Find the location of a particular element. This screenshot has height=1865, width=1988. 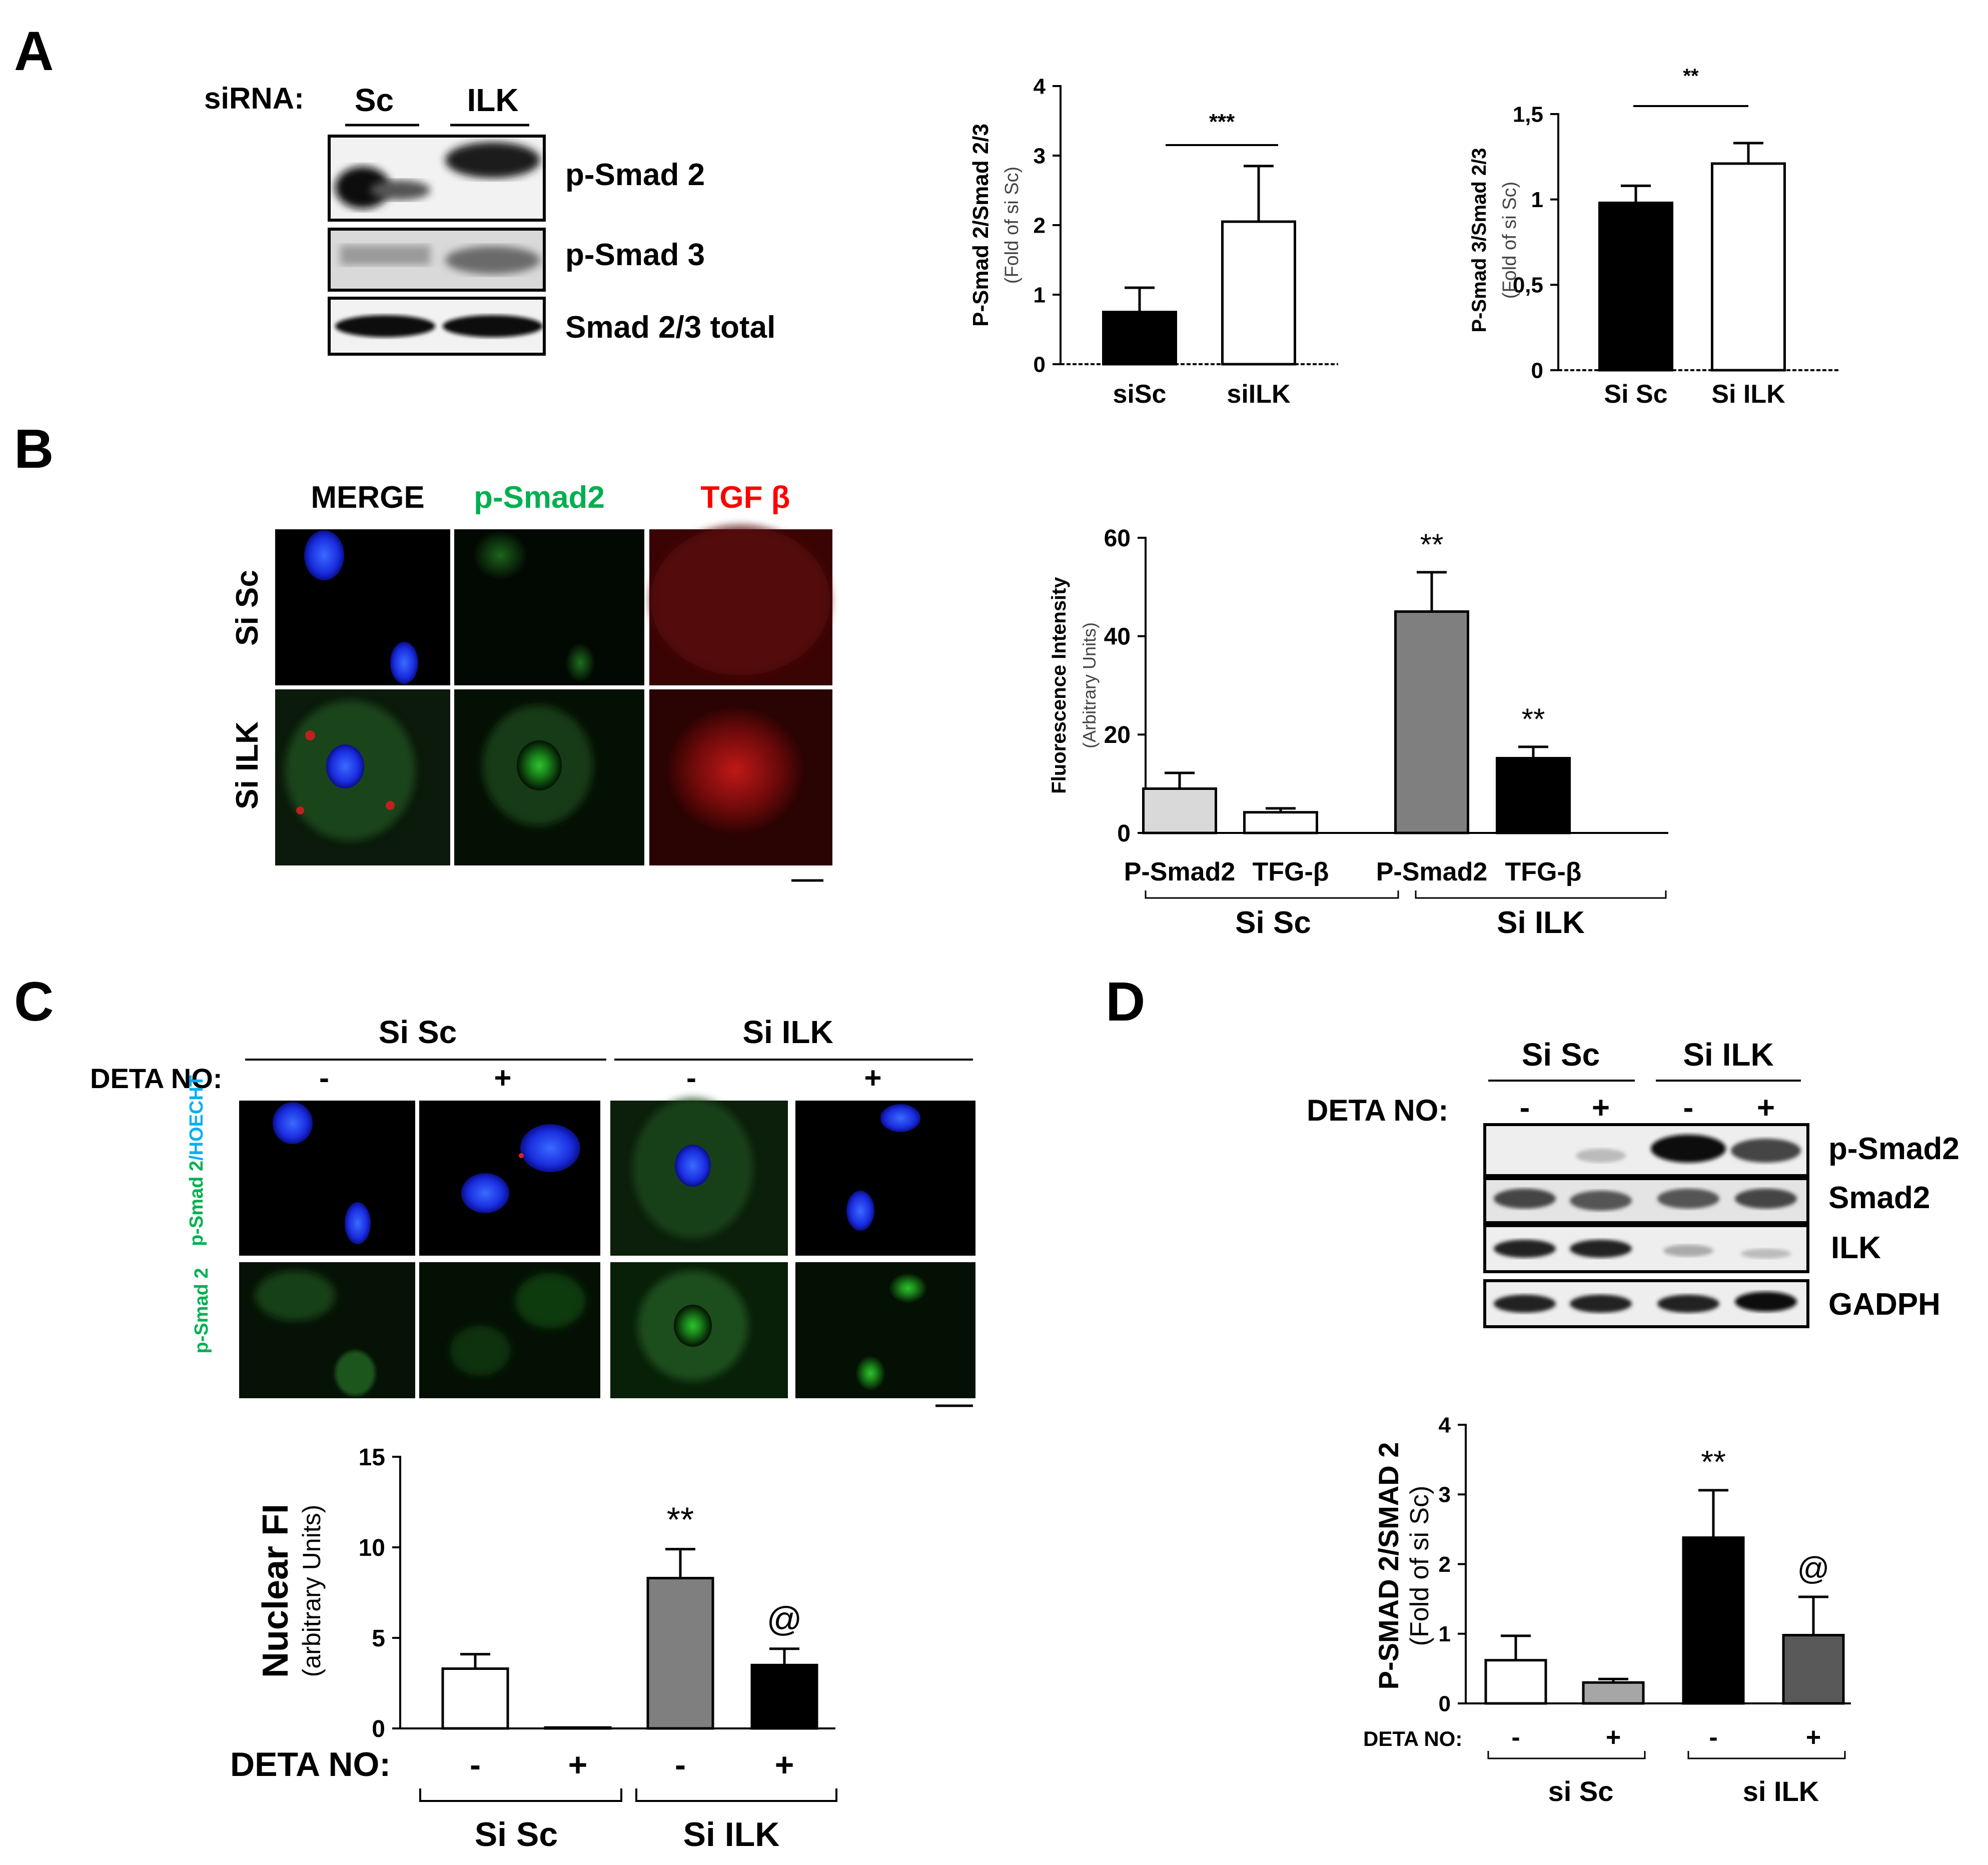

deta-sign-d-0: - is located at coordinates (1525, 1108).